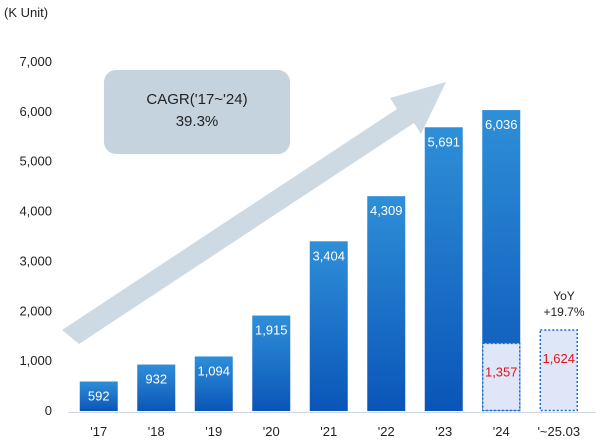 The height and width of the screenshot is (446, 600). What do you see at coordinates (197, 121) in the screenshot?
I see `cagr-value: 39.3%` at bounding box center [197, 121].